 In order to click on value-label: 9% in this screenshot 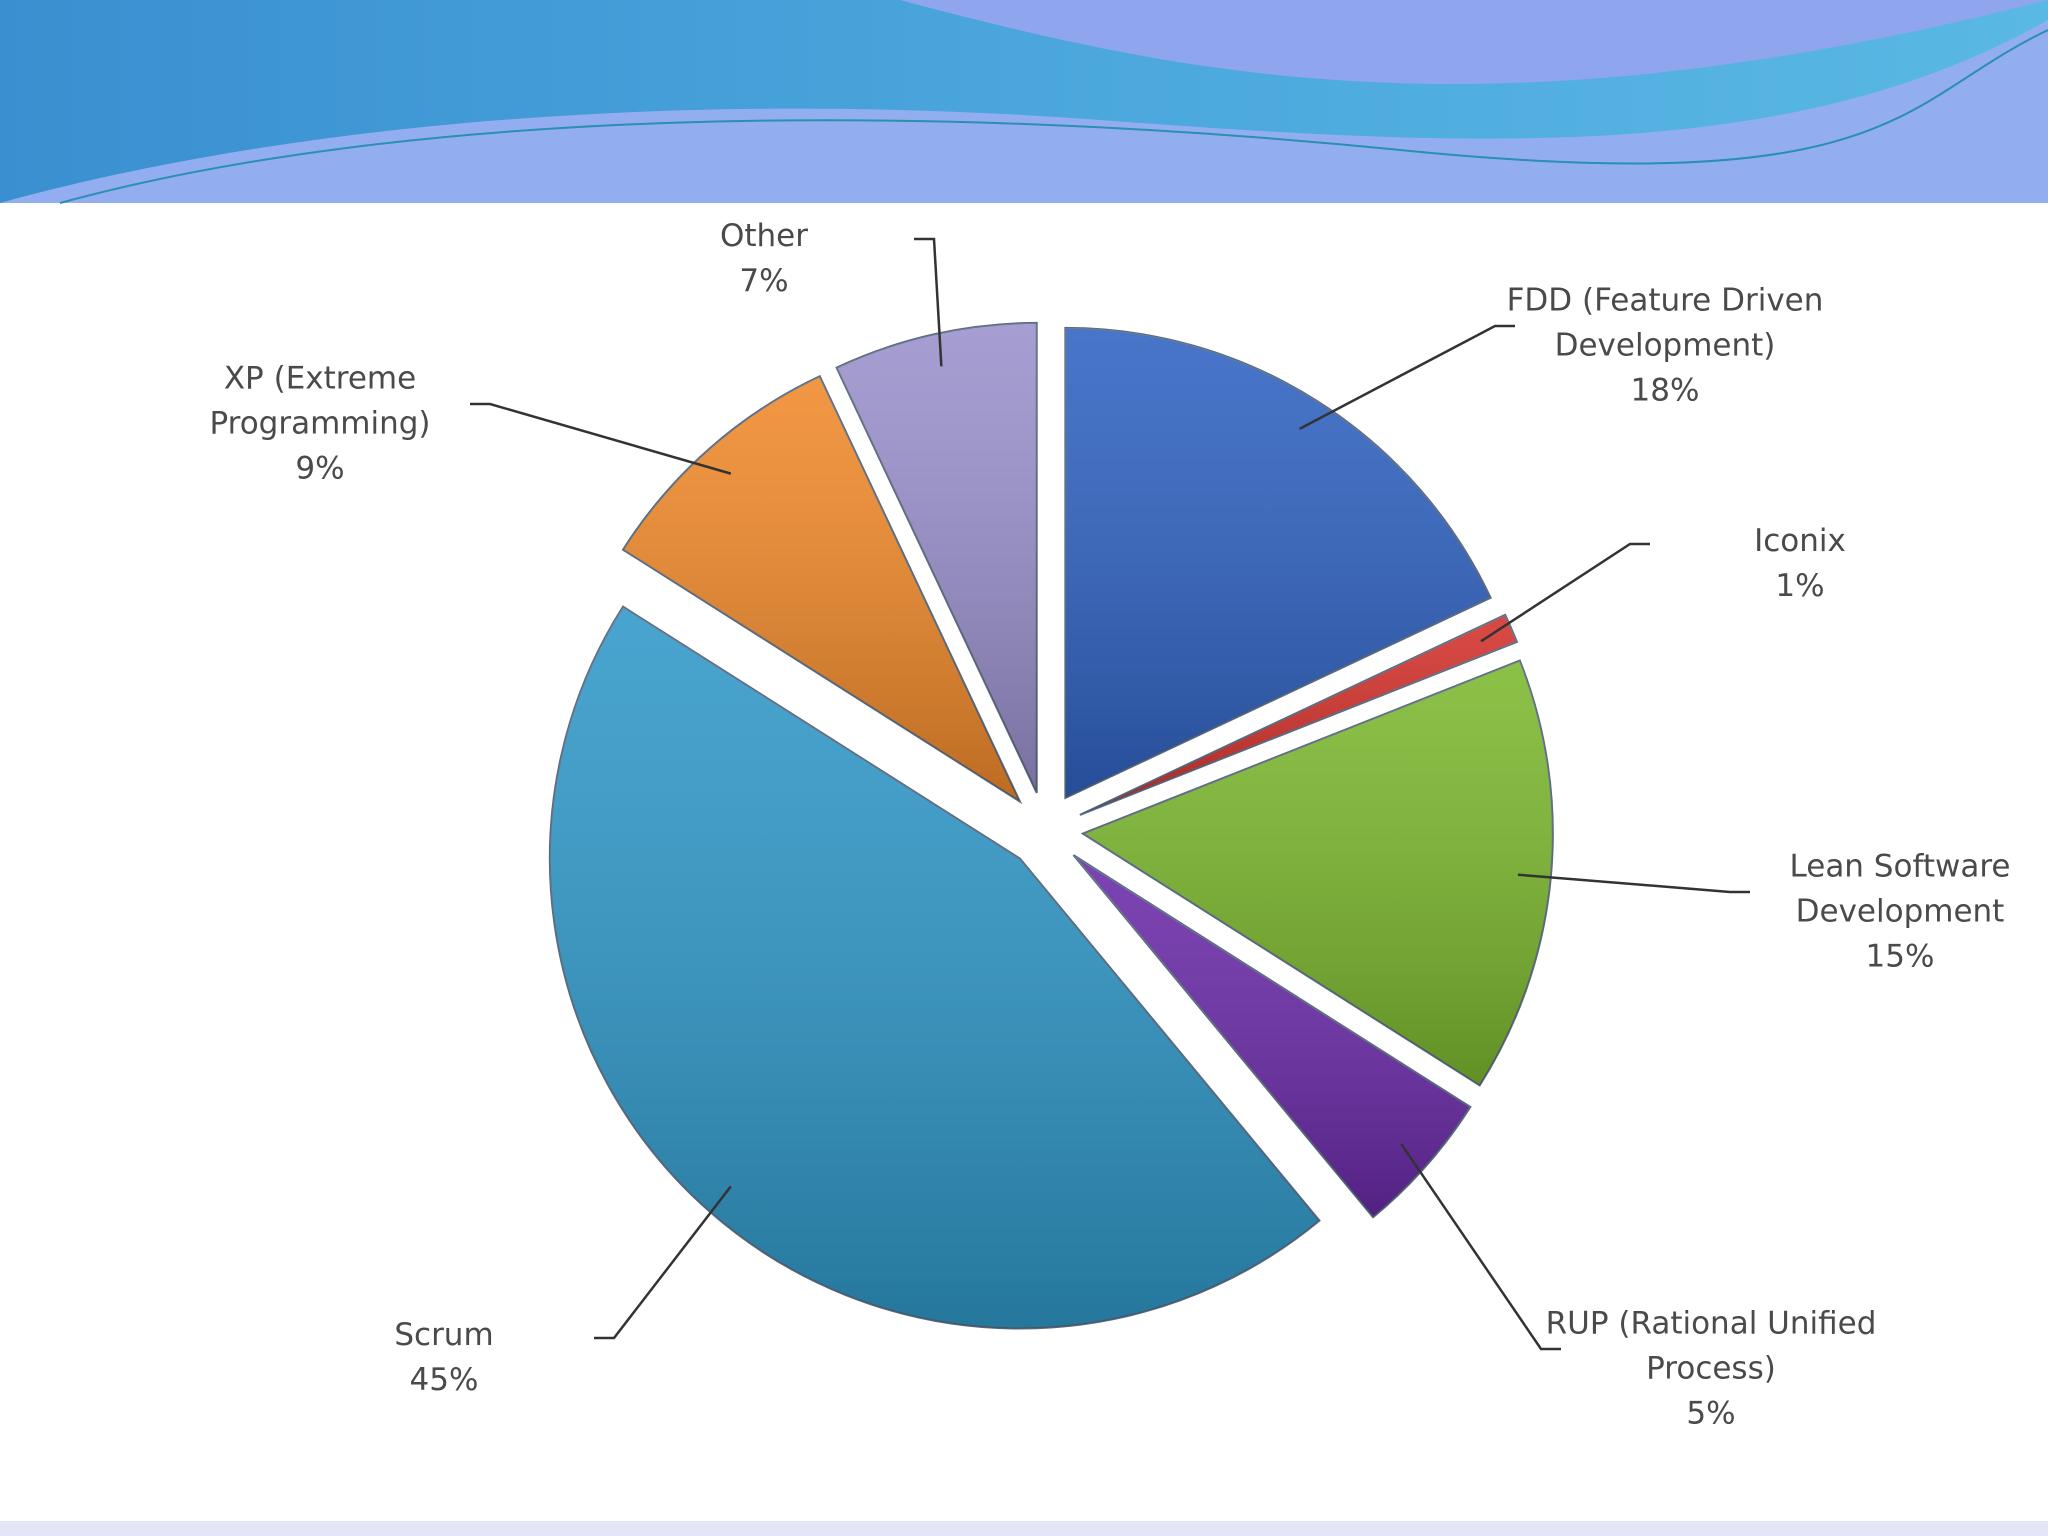, I will do `click(320, 468)`.